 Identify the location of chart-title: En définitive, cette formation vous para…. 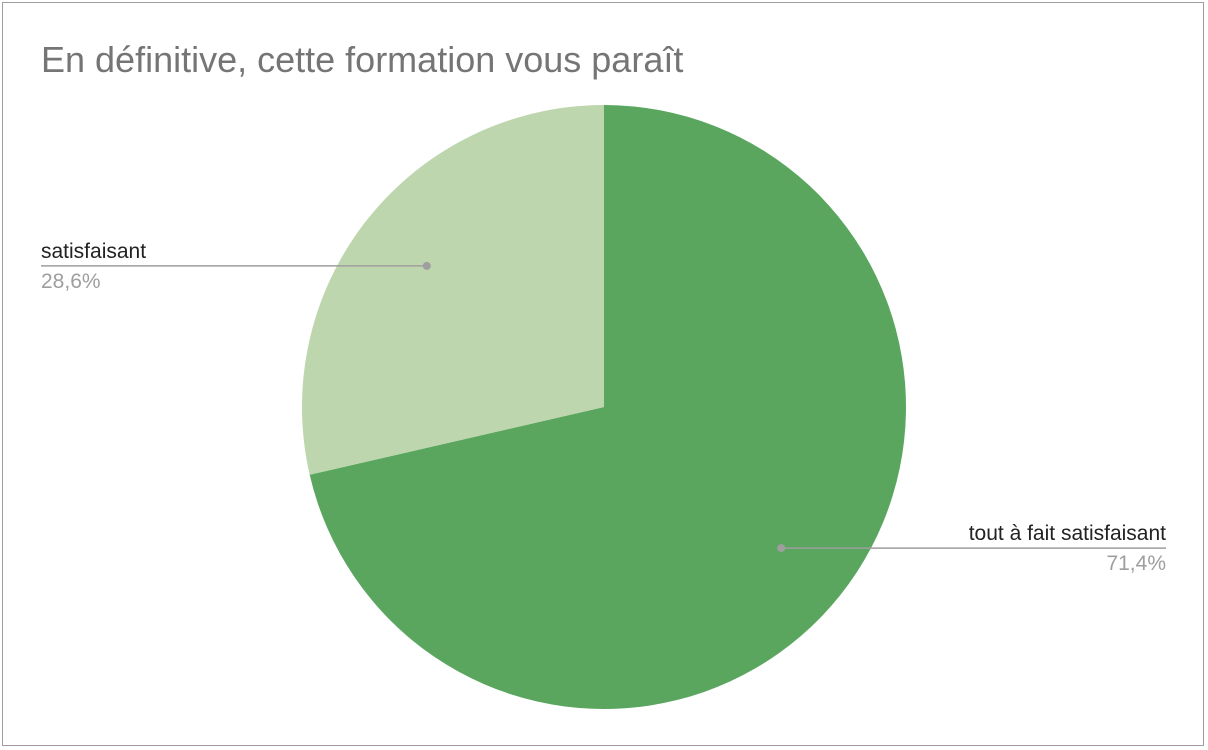
(362, 59).